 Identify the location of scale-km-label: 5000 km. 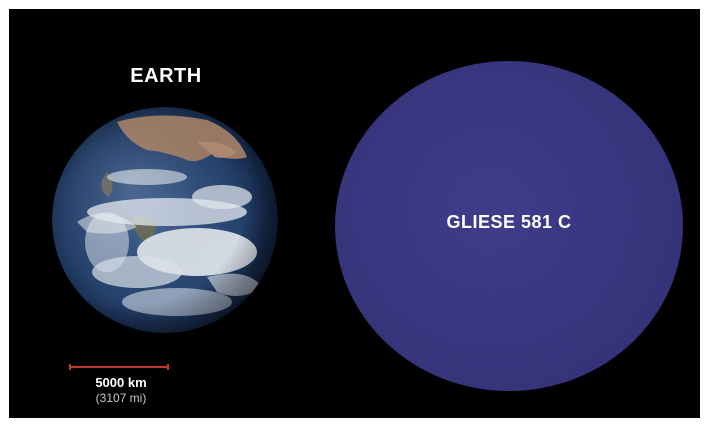
(121, 382).